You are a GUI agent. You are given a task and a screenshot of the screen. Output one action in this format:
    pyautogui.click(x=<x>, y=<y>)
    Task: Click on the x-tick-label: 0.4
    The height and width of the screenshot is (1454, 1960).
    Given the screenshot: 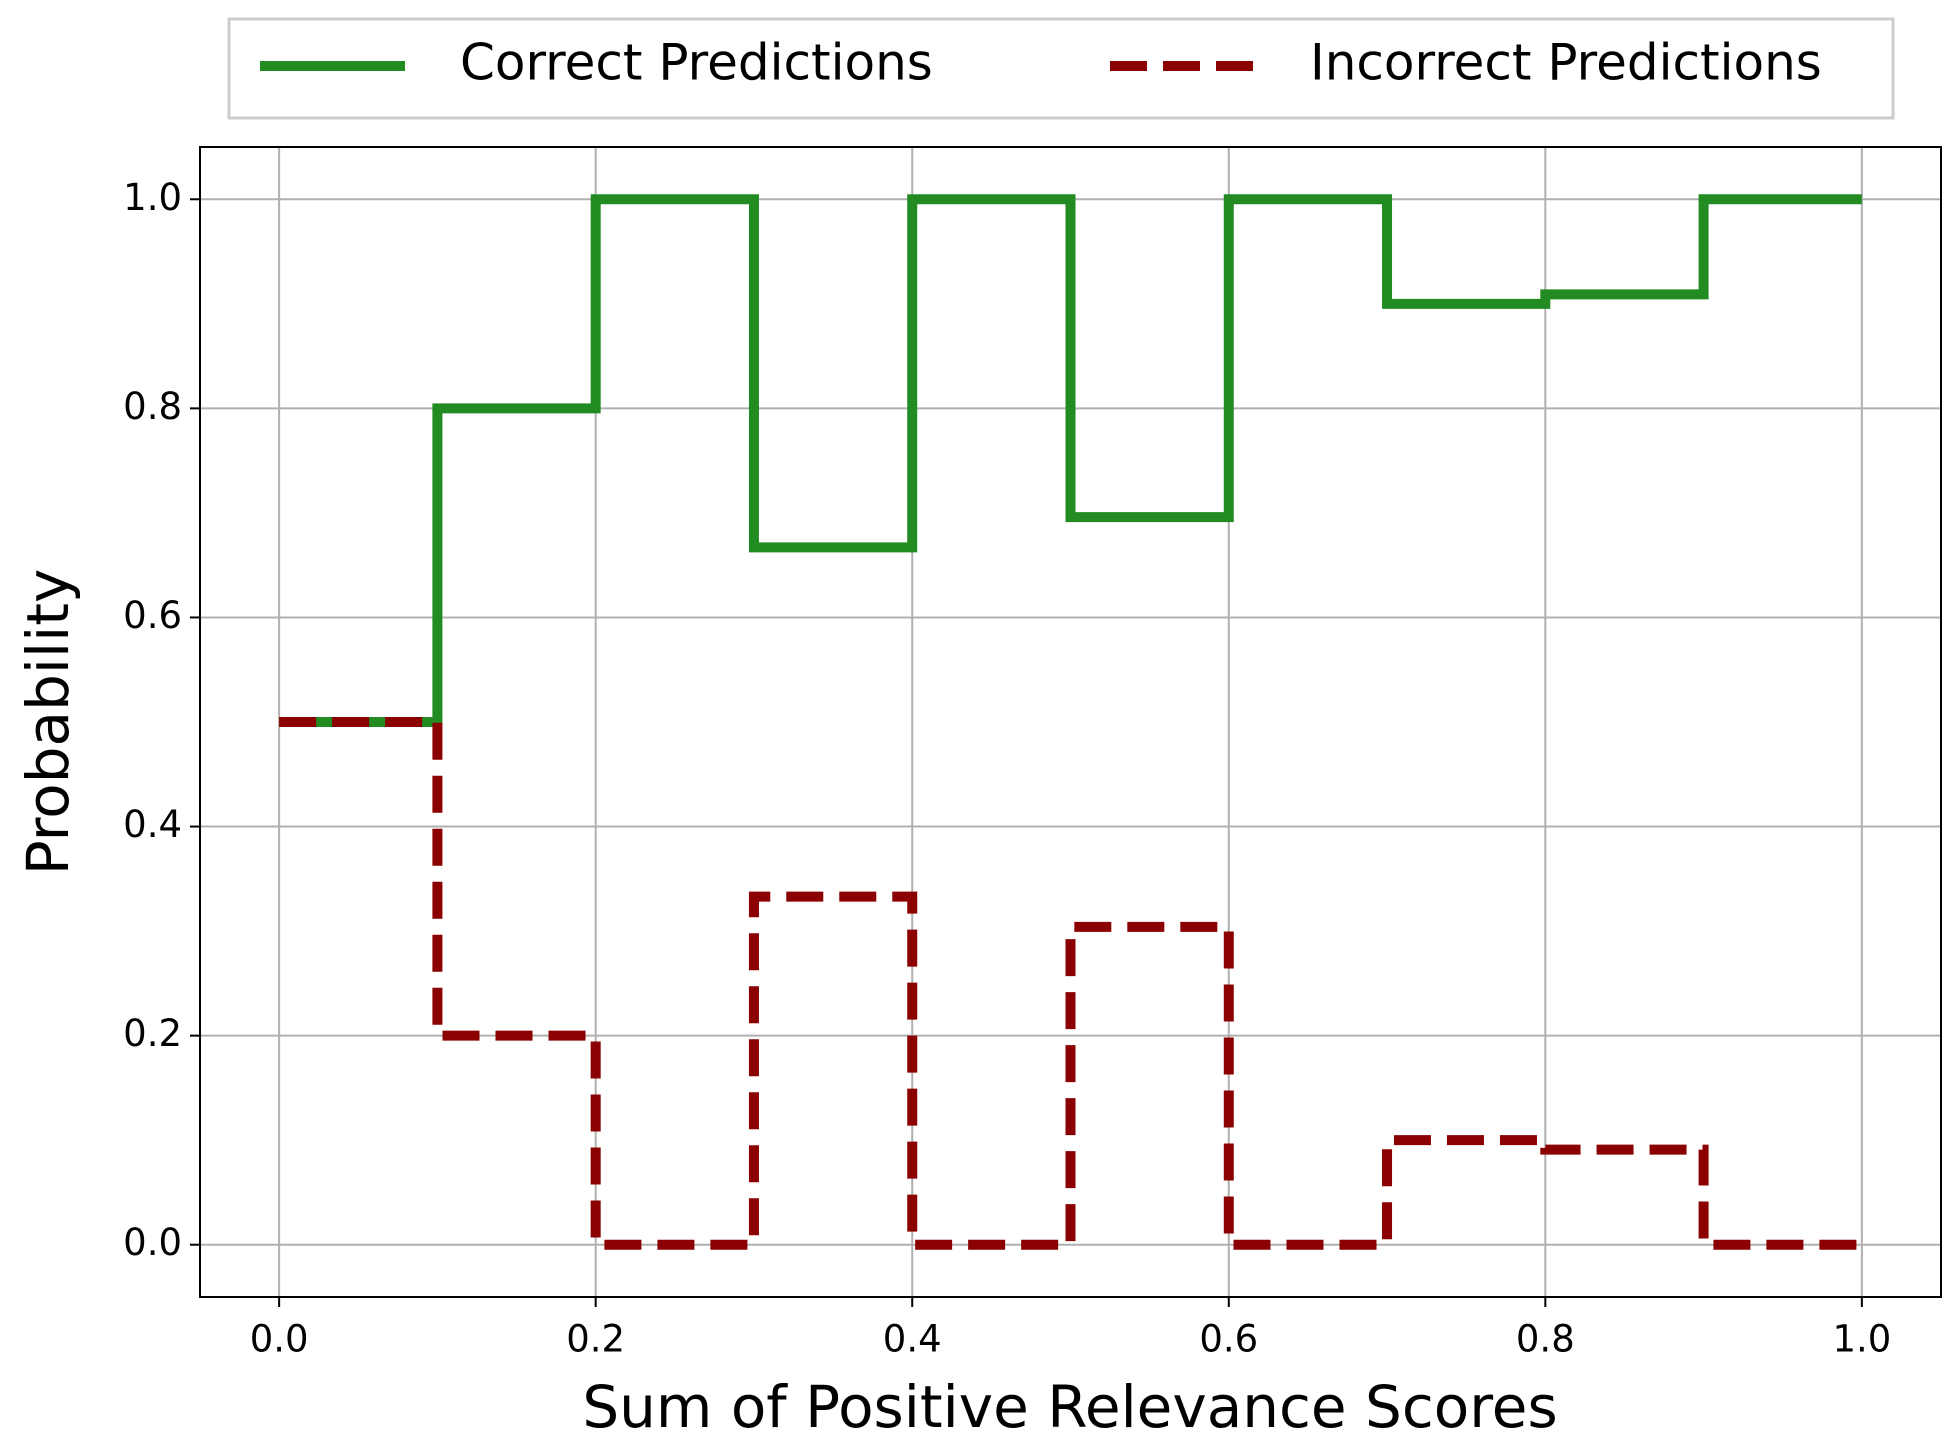 What is the action you would take?
    pyautogui.click(x=912, y=1339)
    